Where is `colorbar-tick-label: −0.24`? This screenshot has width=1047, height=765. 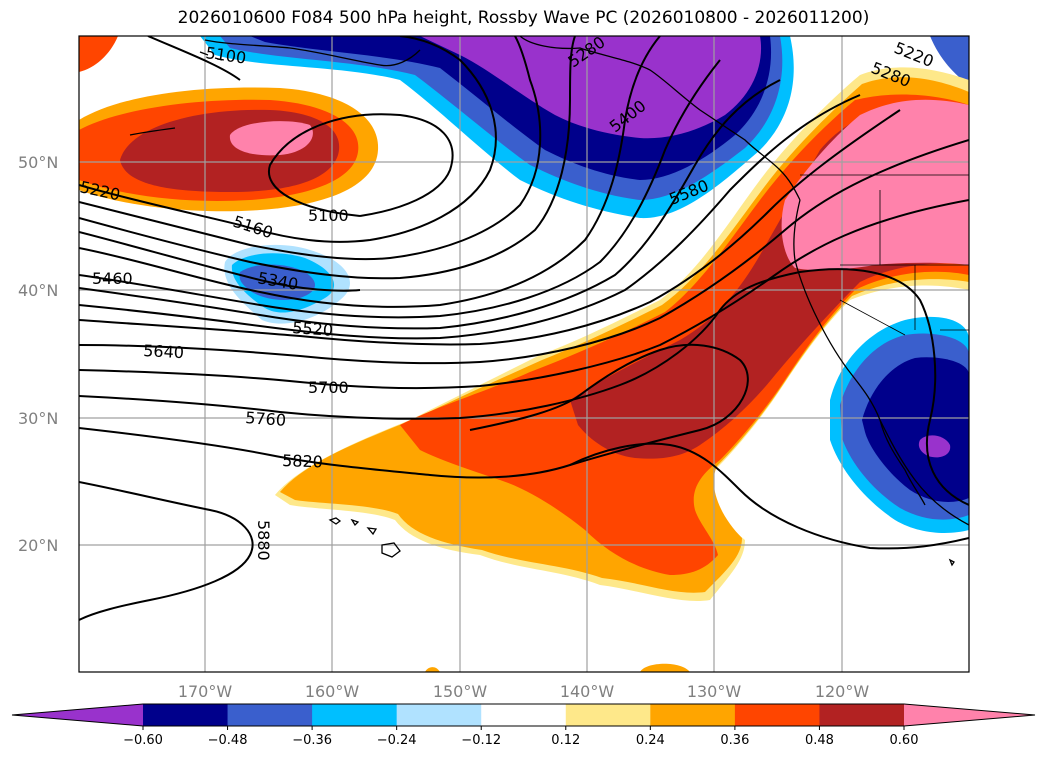
colorbar-tick-label: −0.24 is located at coordinates (397, 740).